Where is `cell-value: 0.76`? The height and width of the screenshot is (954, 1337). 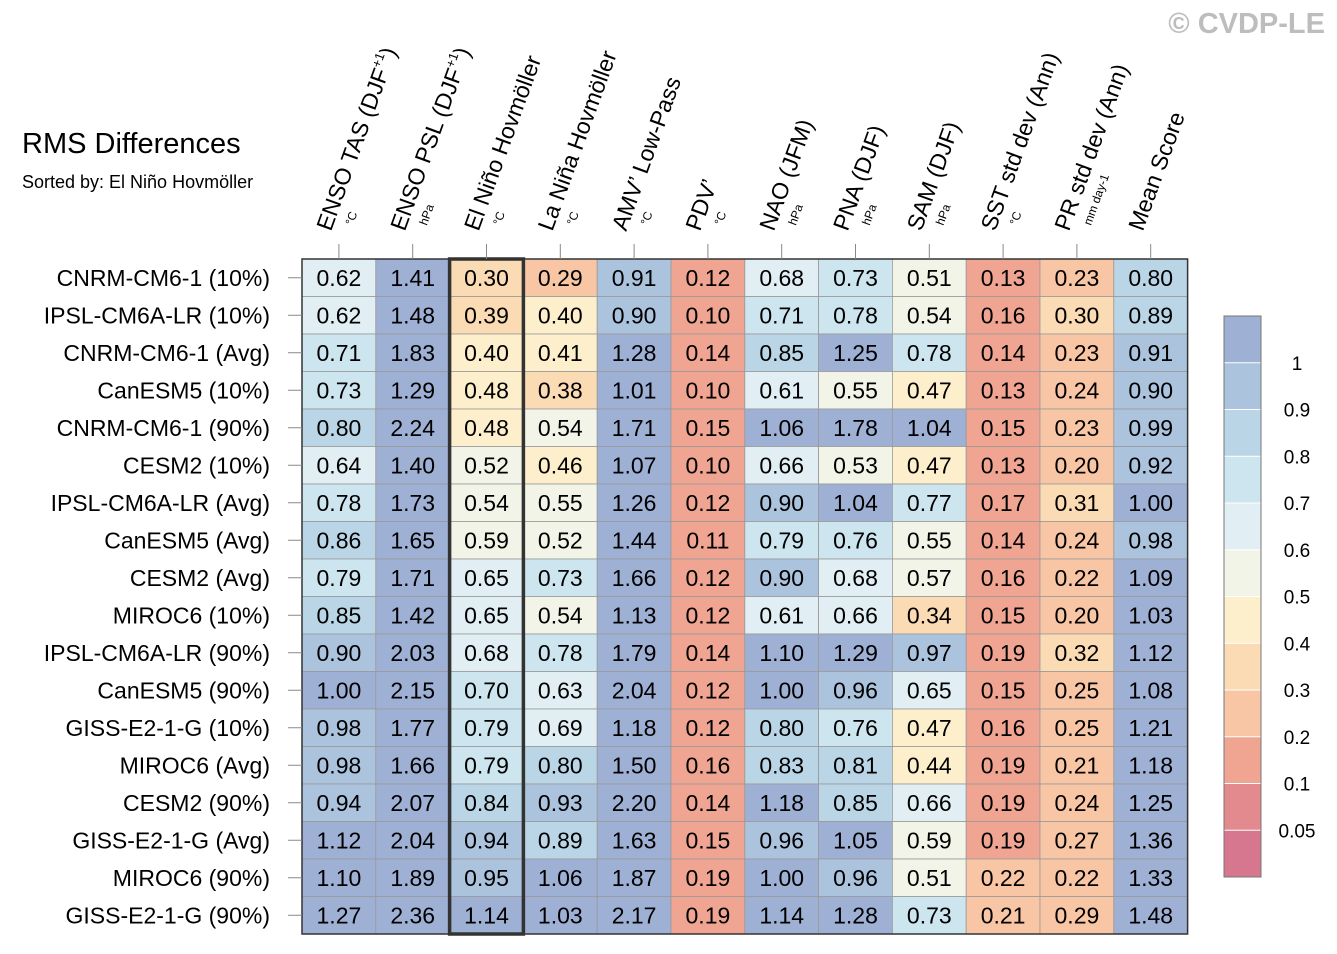
cell-value: 0.76 is located at coordinates (855, 728).